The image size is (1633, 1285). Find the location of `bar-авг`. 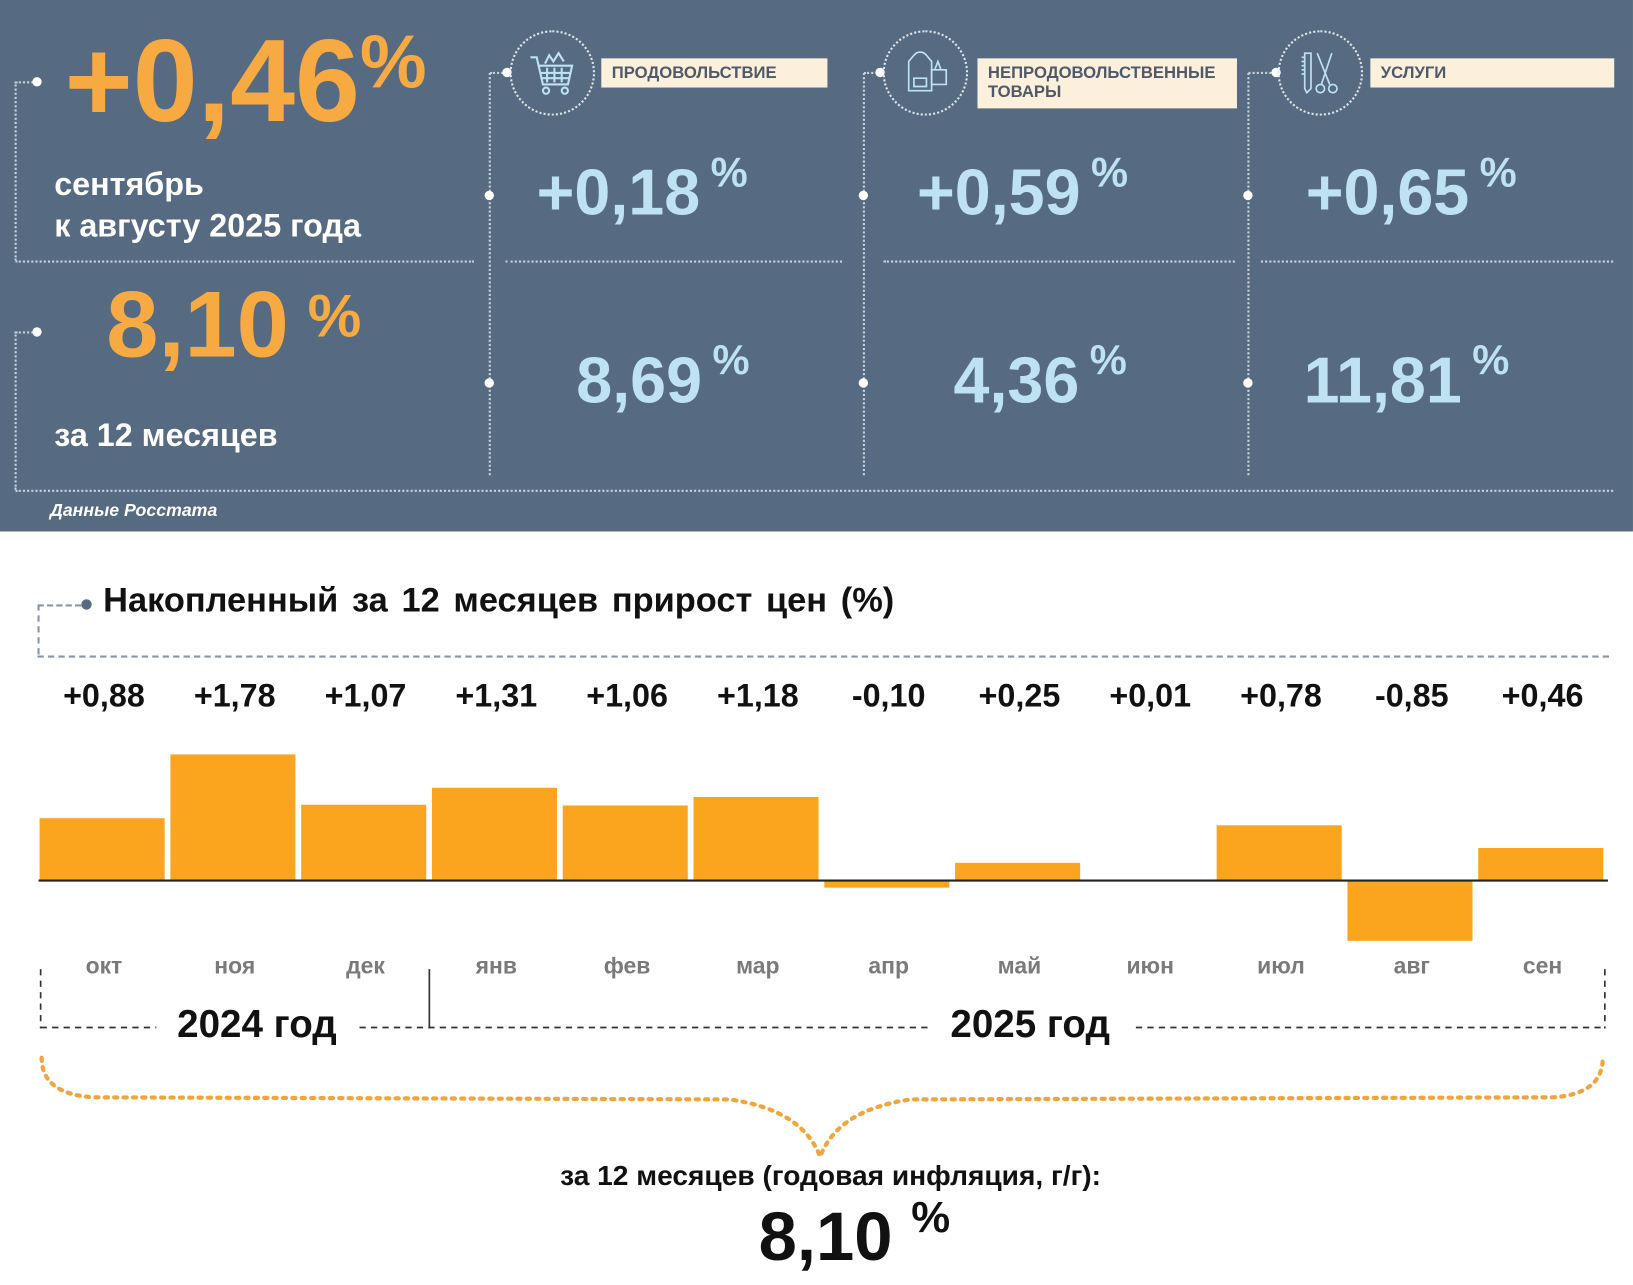

bar-авг is located at coordinates (1410, 910).